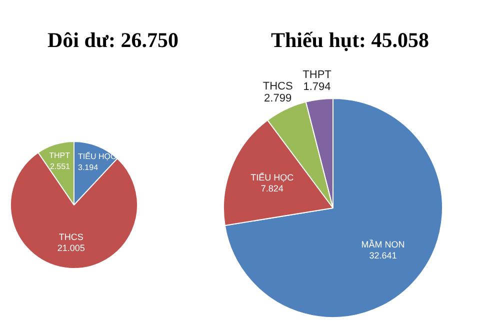 This screenshot has height=327, width=490. I want to click on chart-title: Dôi dư: 26.750, so click(113, 40).